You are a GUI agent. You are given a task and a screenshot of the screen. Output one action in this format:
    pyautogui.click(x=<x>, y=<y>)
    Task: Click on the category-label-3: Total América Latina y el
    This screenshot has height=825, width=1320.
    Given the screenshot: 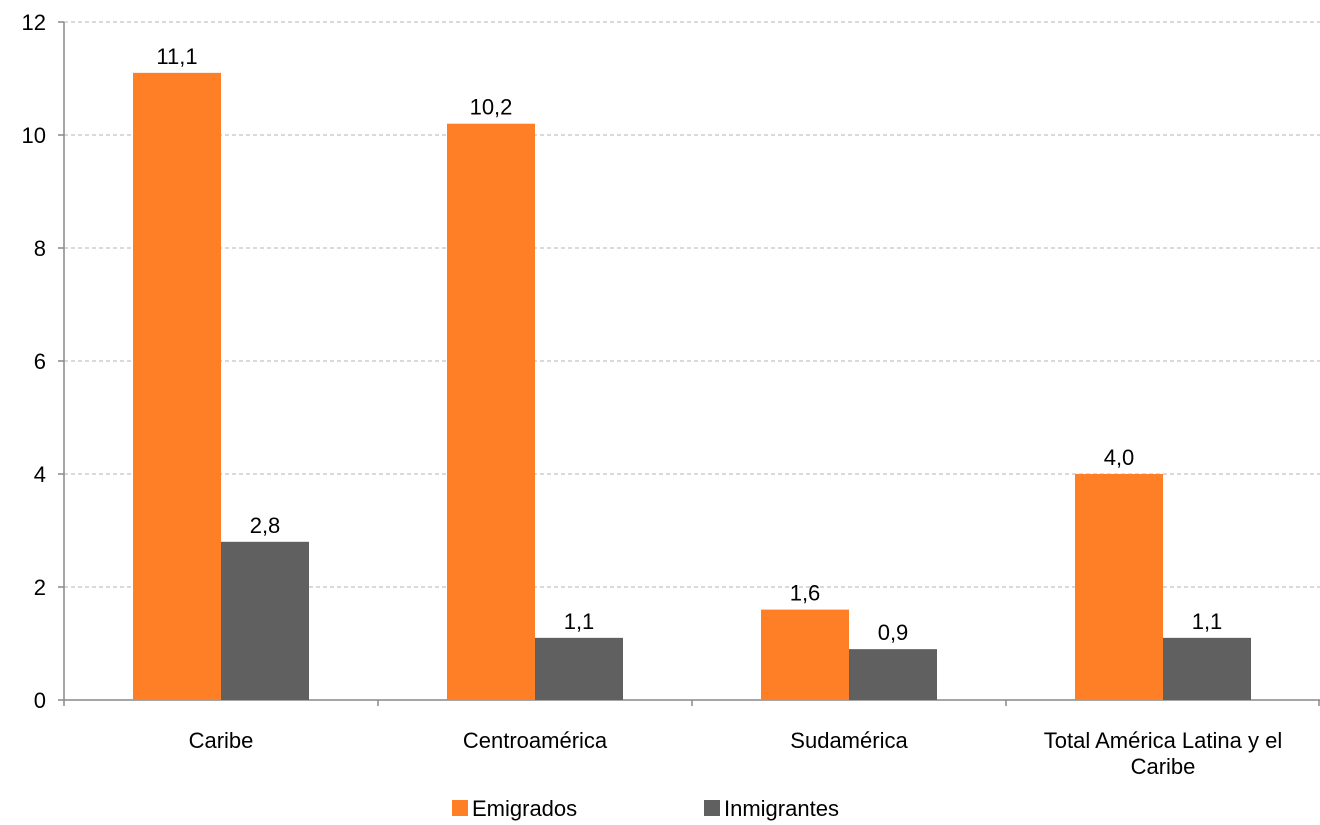 What is the action you would take?
    pyautogui.click(x=1163, y=740)
    